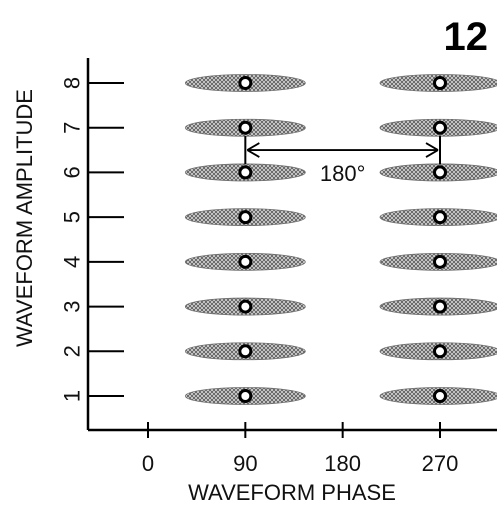  What do you see at coordinates (300, 449) in the screenshot?
I see `x-tick-group: 0 90 180 270` at bounding box center [300, 449].